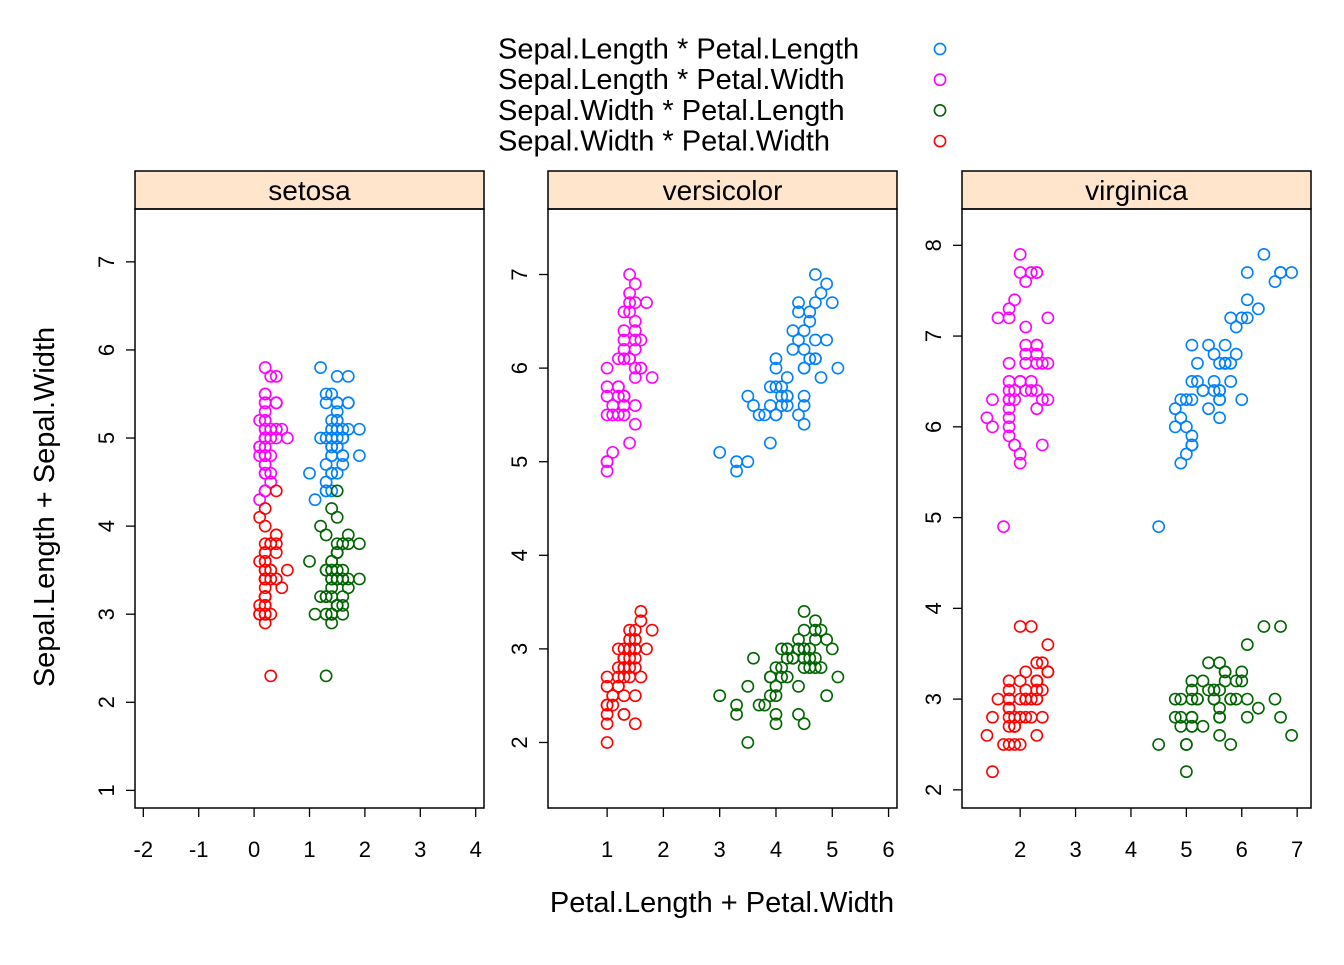 The height and width of the screenshot is (965, 1344). I want to click on y-tick-label: 1, so click(106, 790).